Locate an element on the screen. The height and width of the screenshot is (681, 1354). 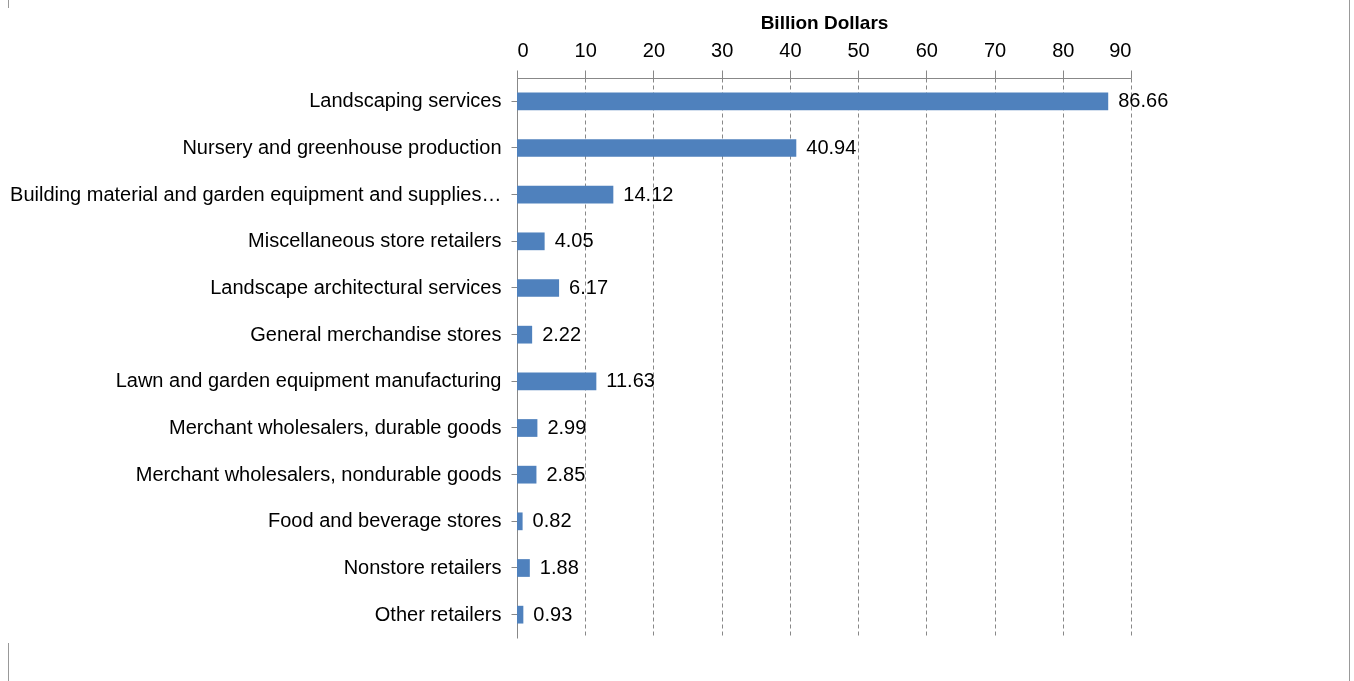
x-tick-label: 70 is located at coordinates (995, 49).